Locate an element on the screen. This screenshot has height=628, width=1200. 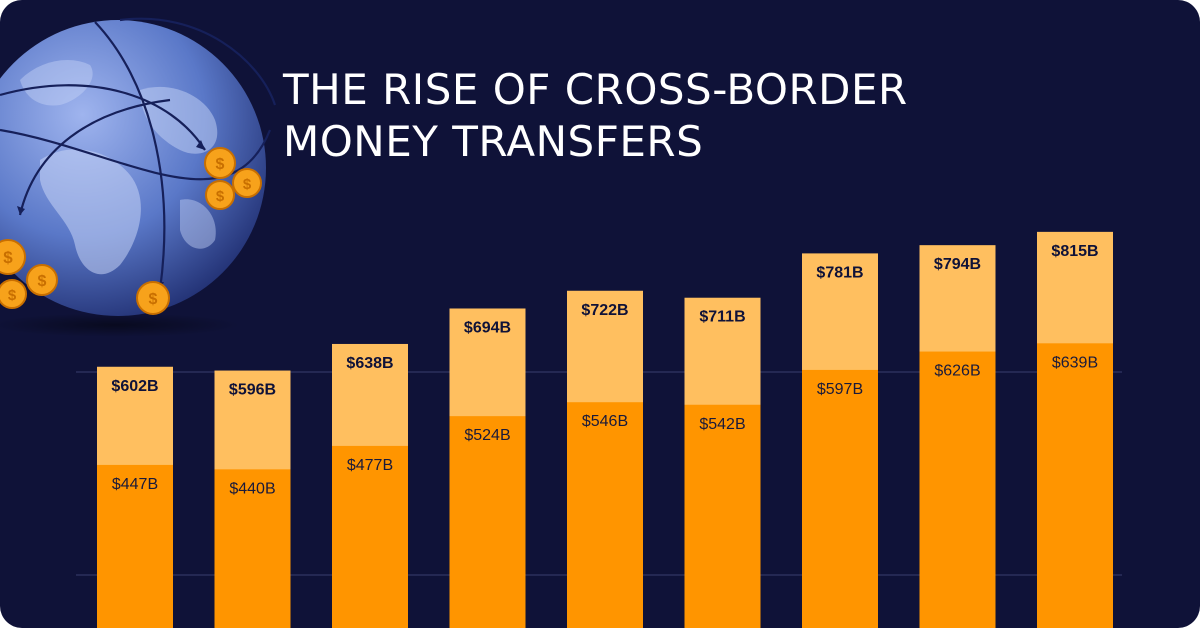
bar-total-label: $694B is located at coordinates (487, 327).